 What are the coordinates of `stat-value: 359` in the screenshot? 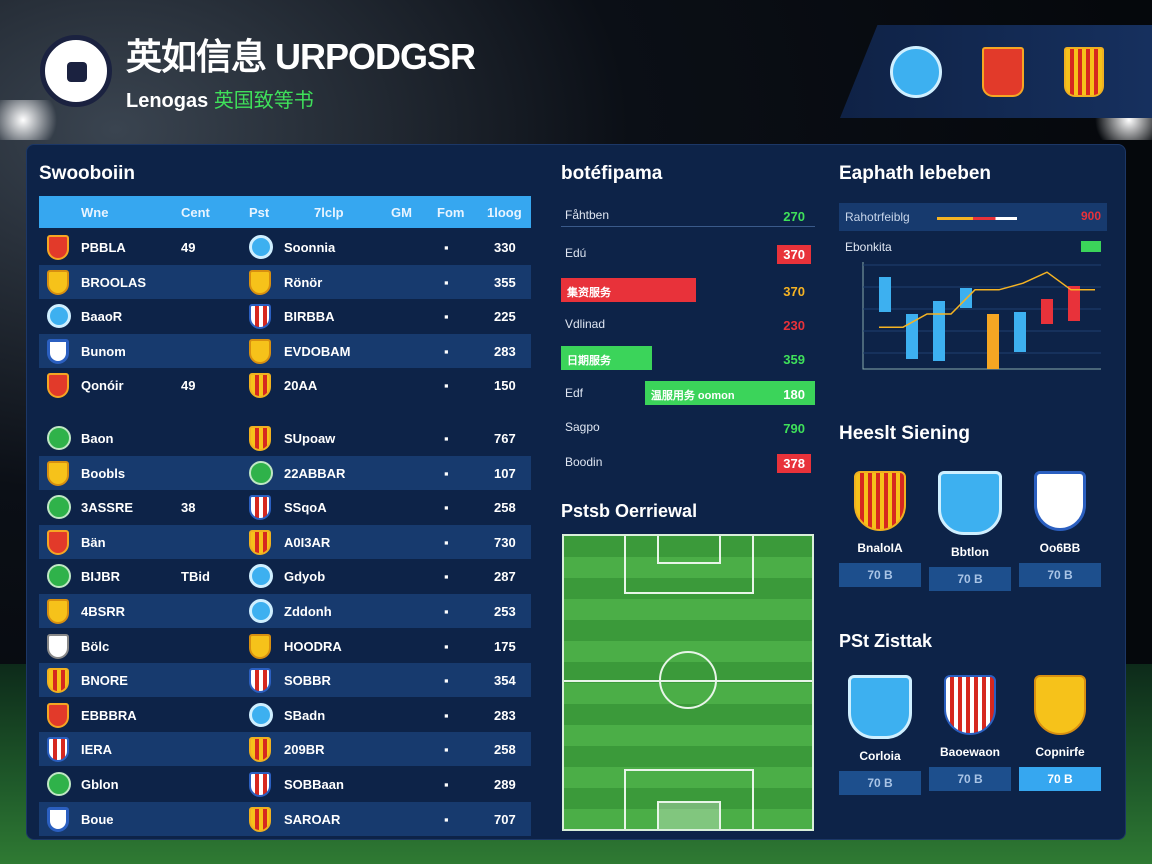 It's located at (794, 359).